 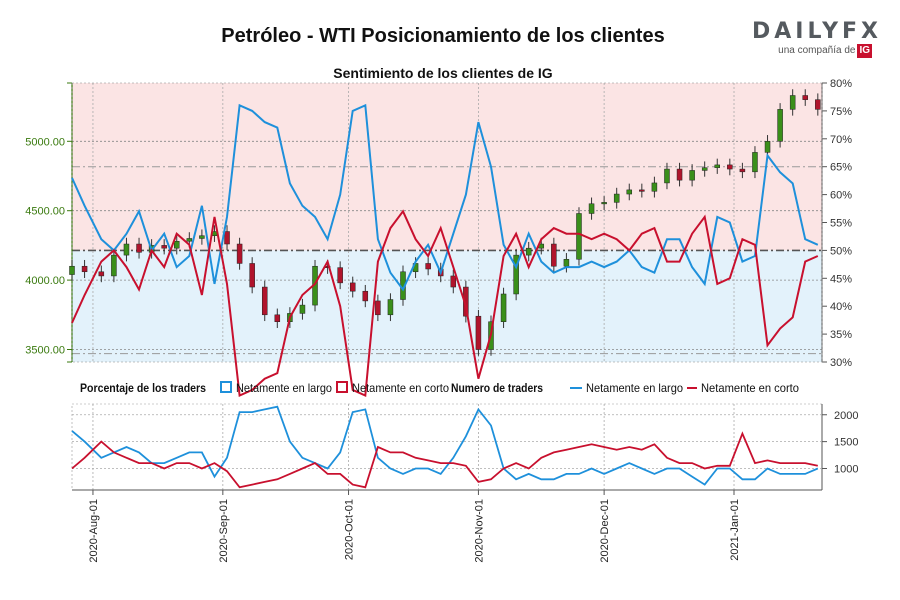 I want to click on pct-tick-label: 75%, so click(x=841, y=112).